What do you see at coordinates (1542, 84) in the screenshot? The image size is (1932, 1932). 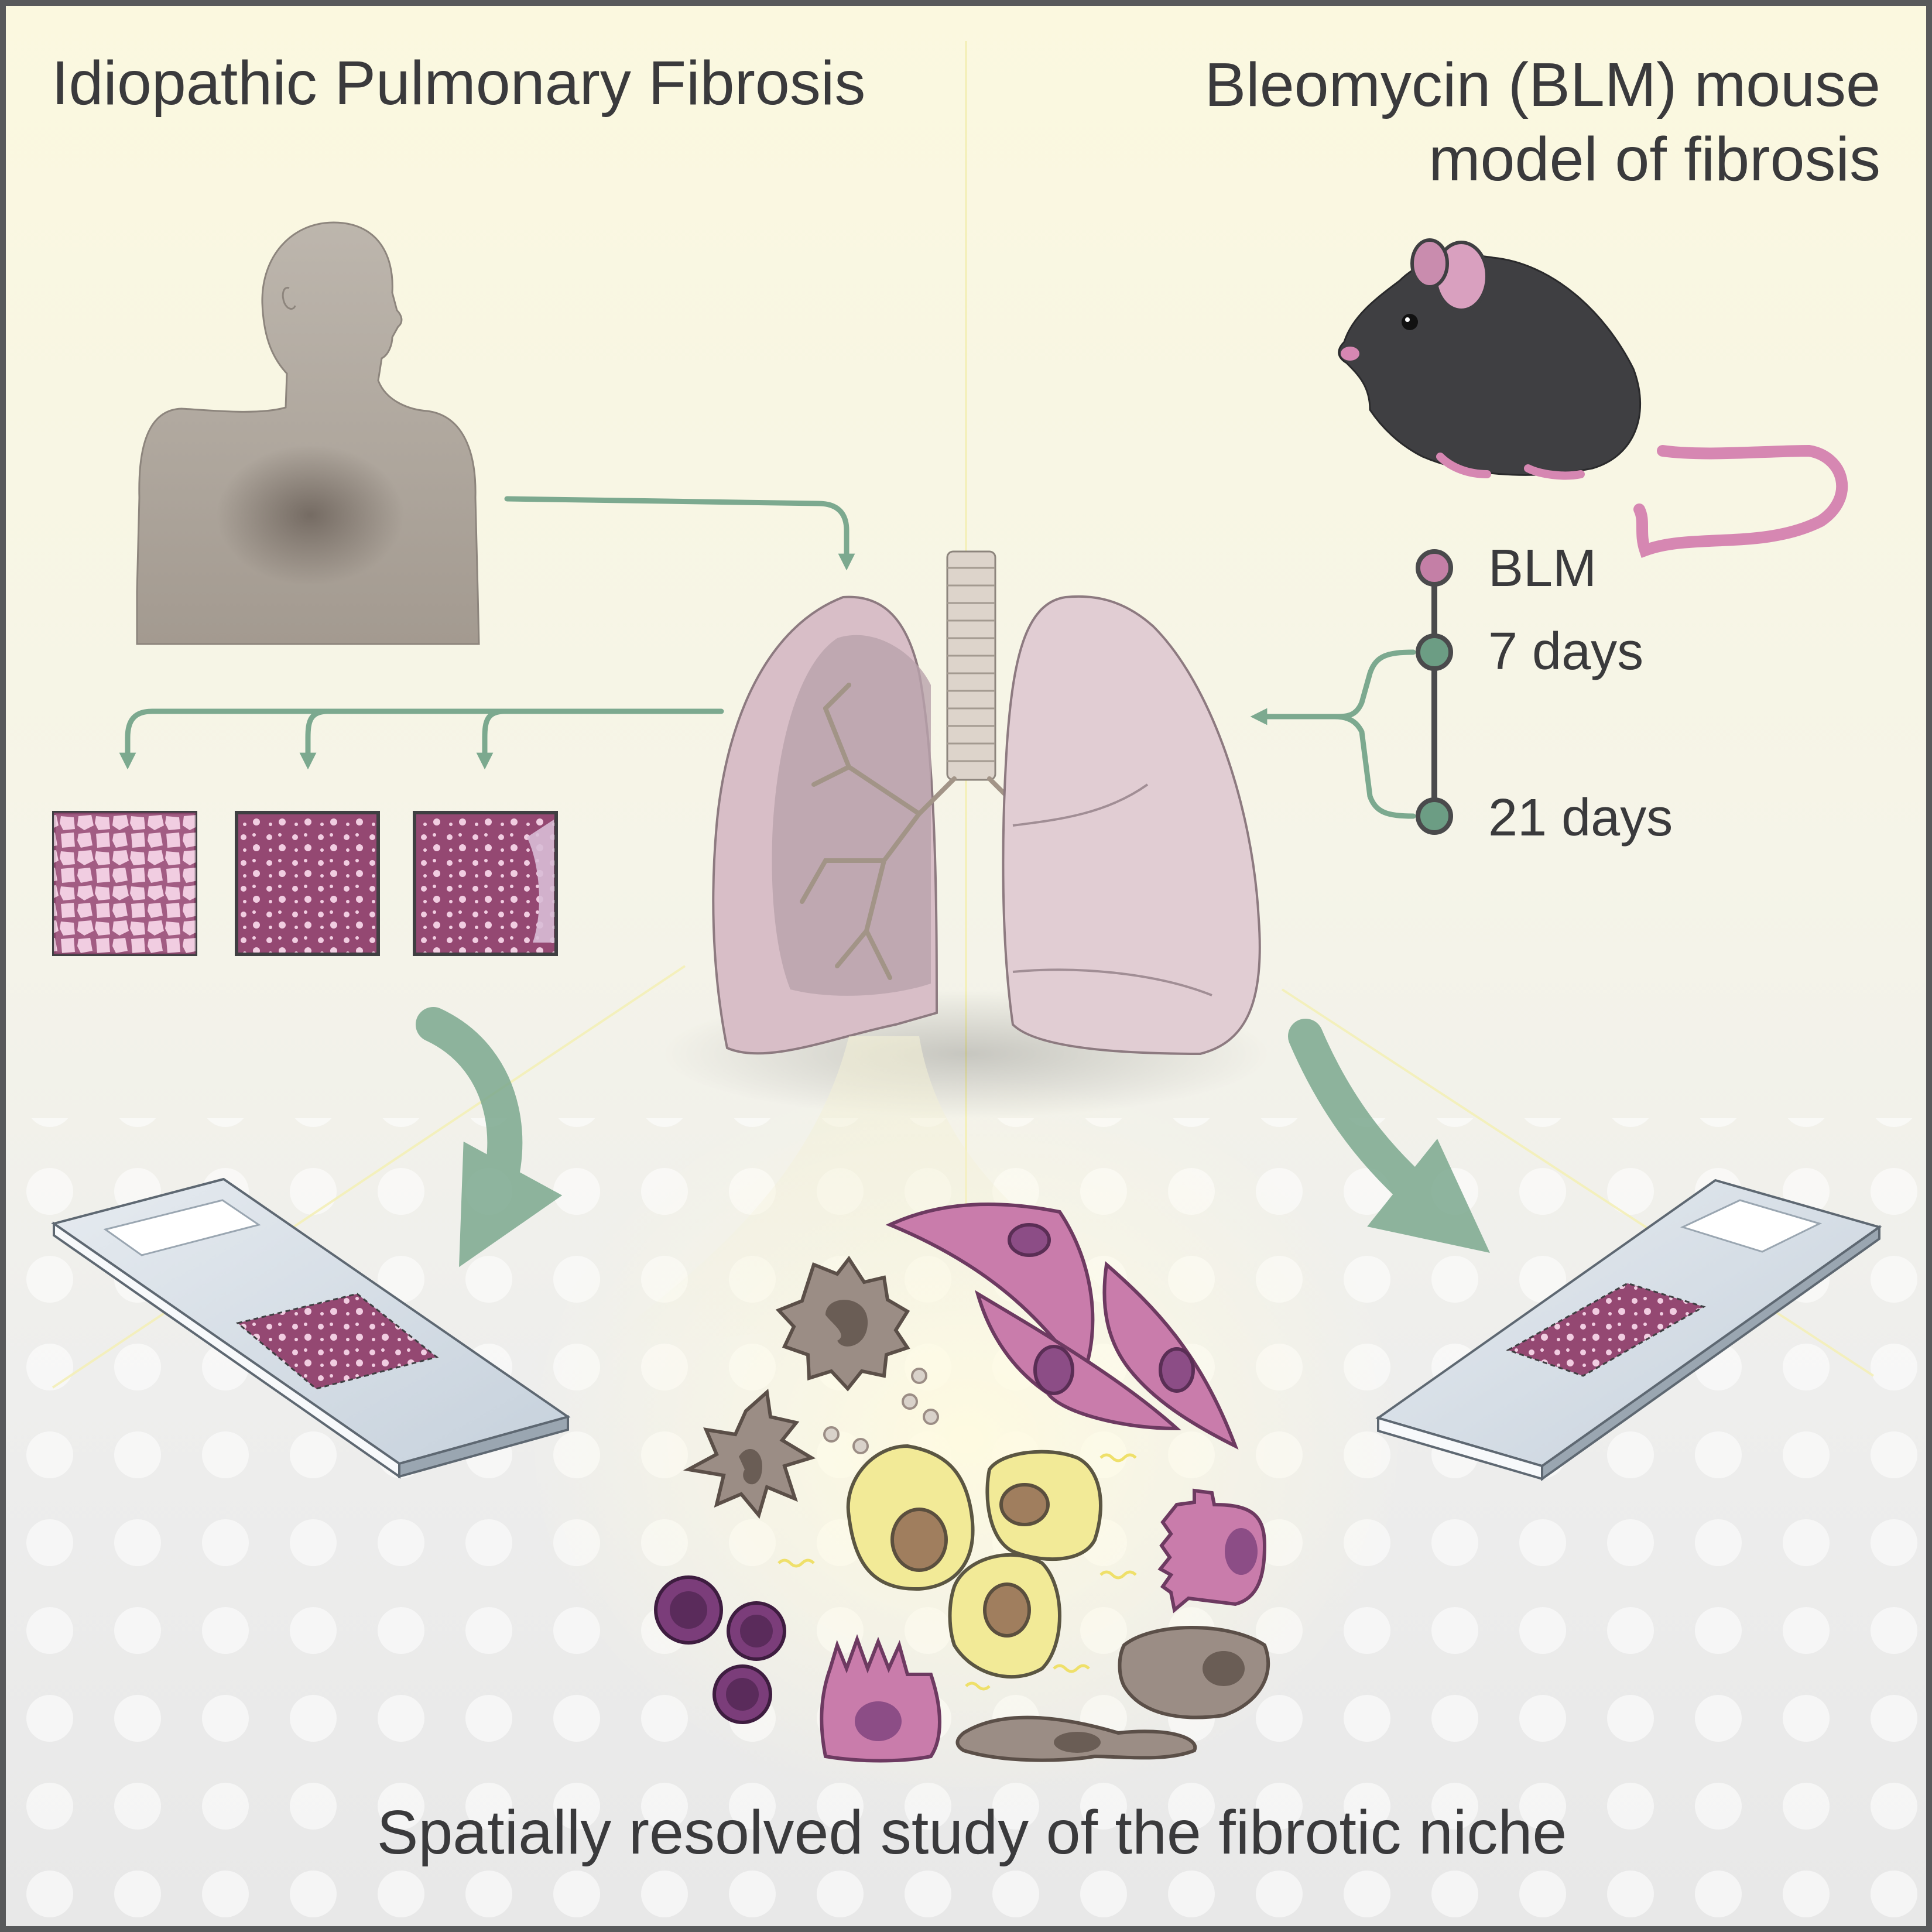 I see `title-right-line-1: Bleomycin (BLM) mouse` at bounding box center [1542, 84].